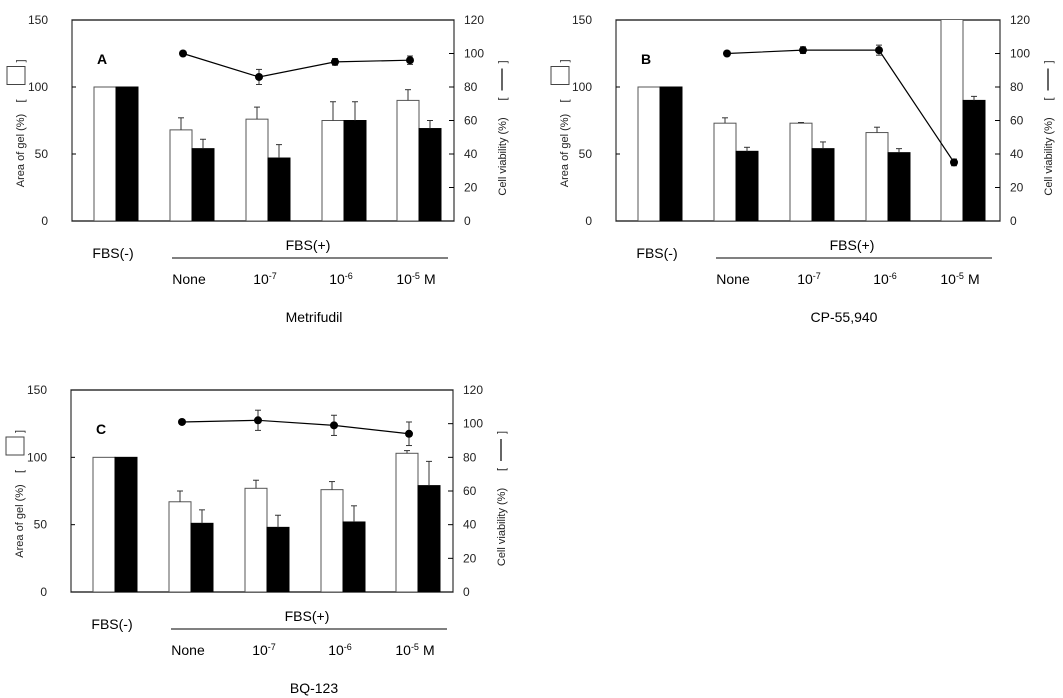 The height and width of the screenshot is (698, 1063). I want to click on category-exponent: -6, so click(348, 647).